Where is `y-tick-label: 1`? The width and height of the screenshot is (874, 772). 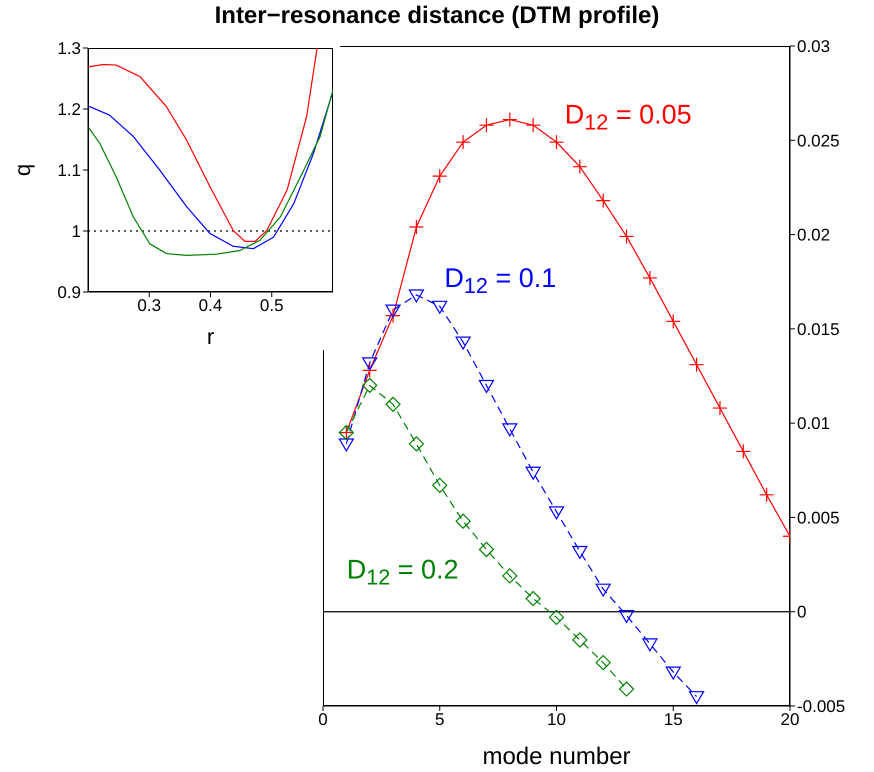
y-tick-label: 1 is located at coordinates (76, 232).